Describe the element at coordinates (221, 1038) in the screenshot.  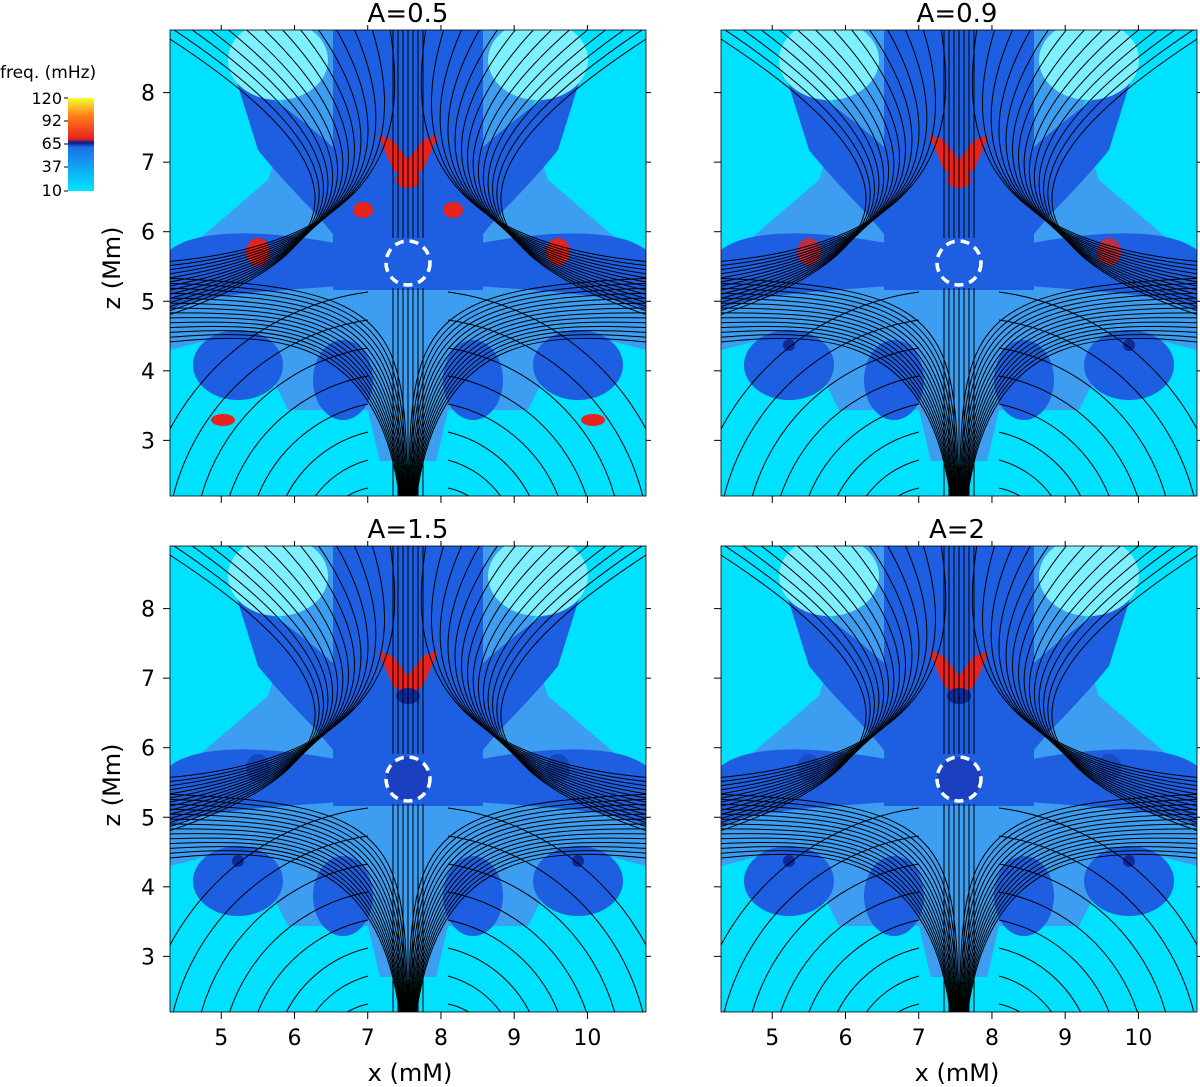
I see `x-tick-label: 5` at that location.